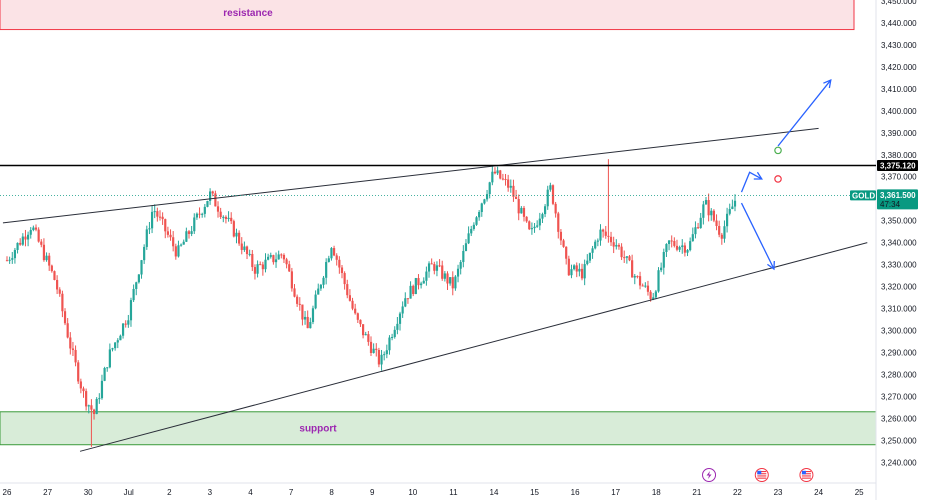 This screenshot has width=928, height=500. Describe the element at coordinates (453, 492) in the screenshot. I see `time-tick-label: 11` at that location.